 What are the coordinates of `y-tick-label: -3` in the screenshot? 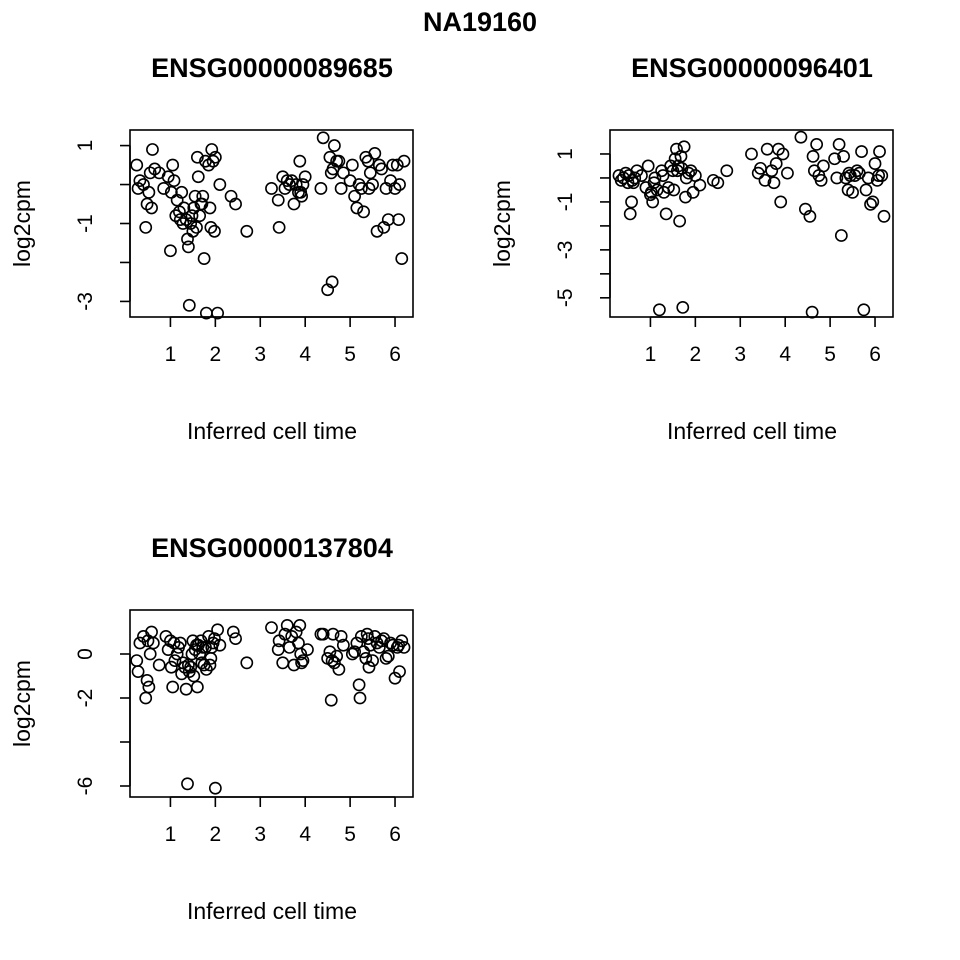 It's located at (85, 301).